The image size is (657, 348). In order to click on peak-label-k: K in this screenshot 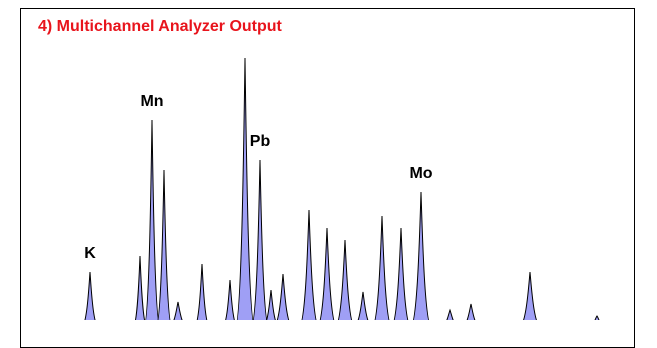, I will do `click(90, 253)`.